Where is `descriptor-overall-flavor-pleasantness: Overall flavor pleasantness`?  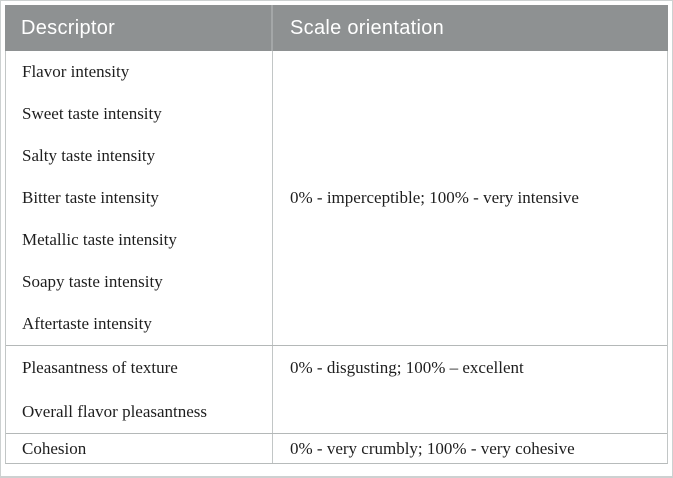
descriptor-overall-flavor-pleasantness: Overall flavor pleasantness is located at coordinates (115, 411).